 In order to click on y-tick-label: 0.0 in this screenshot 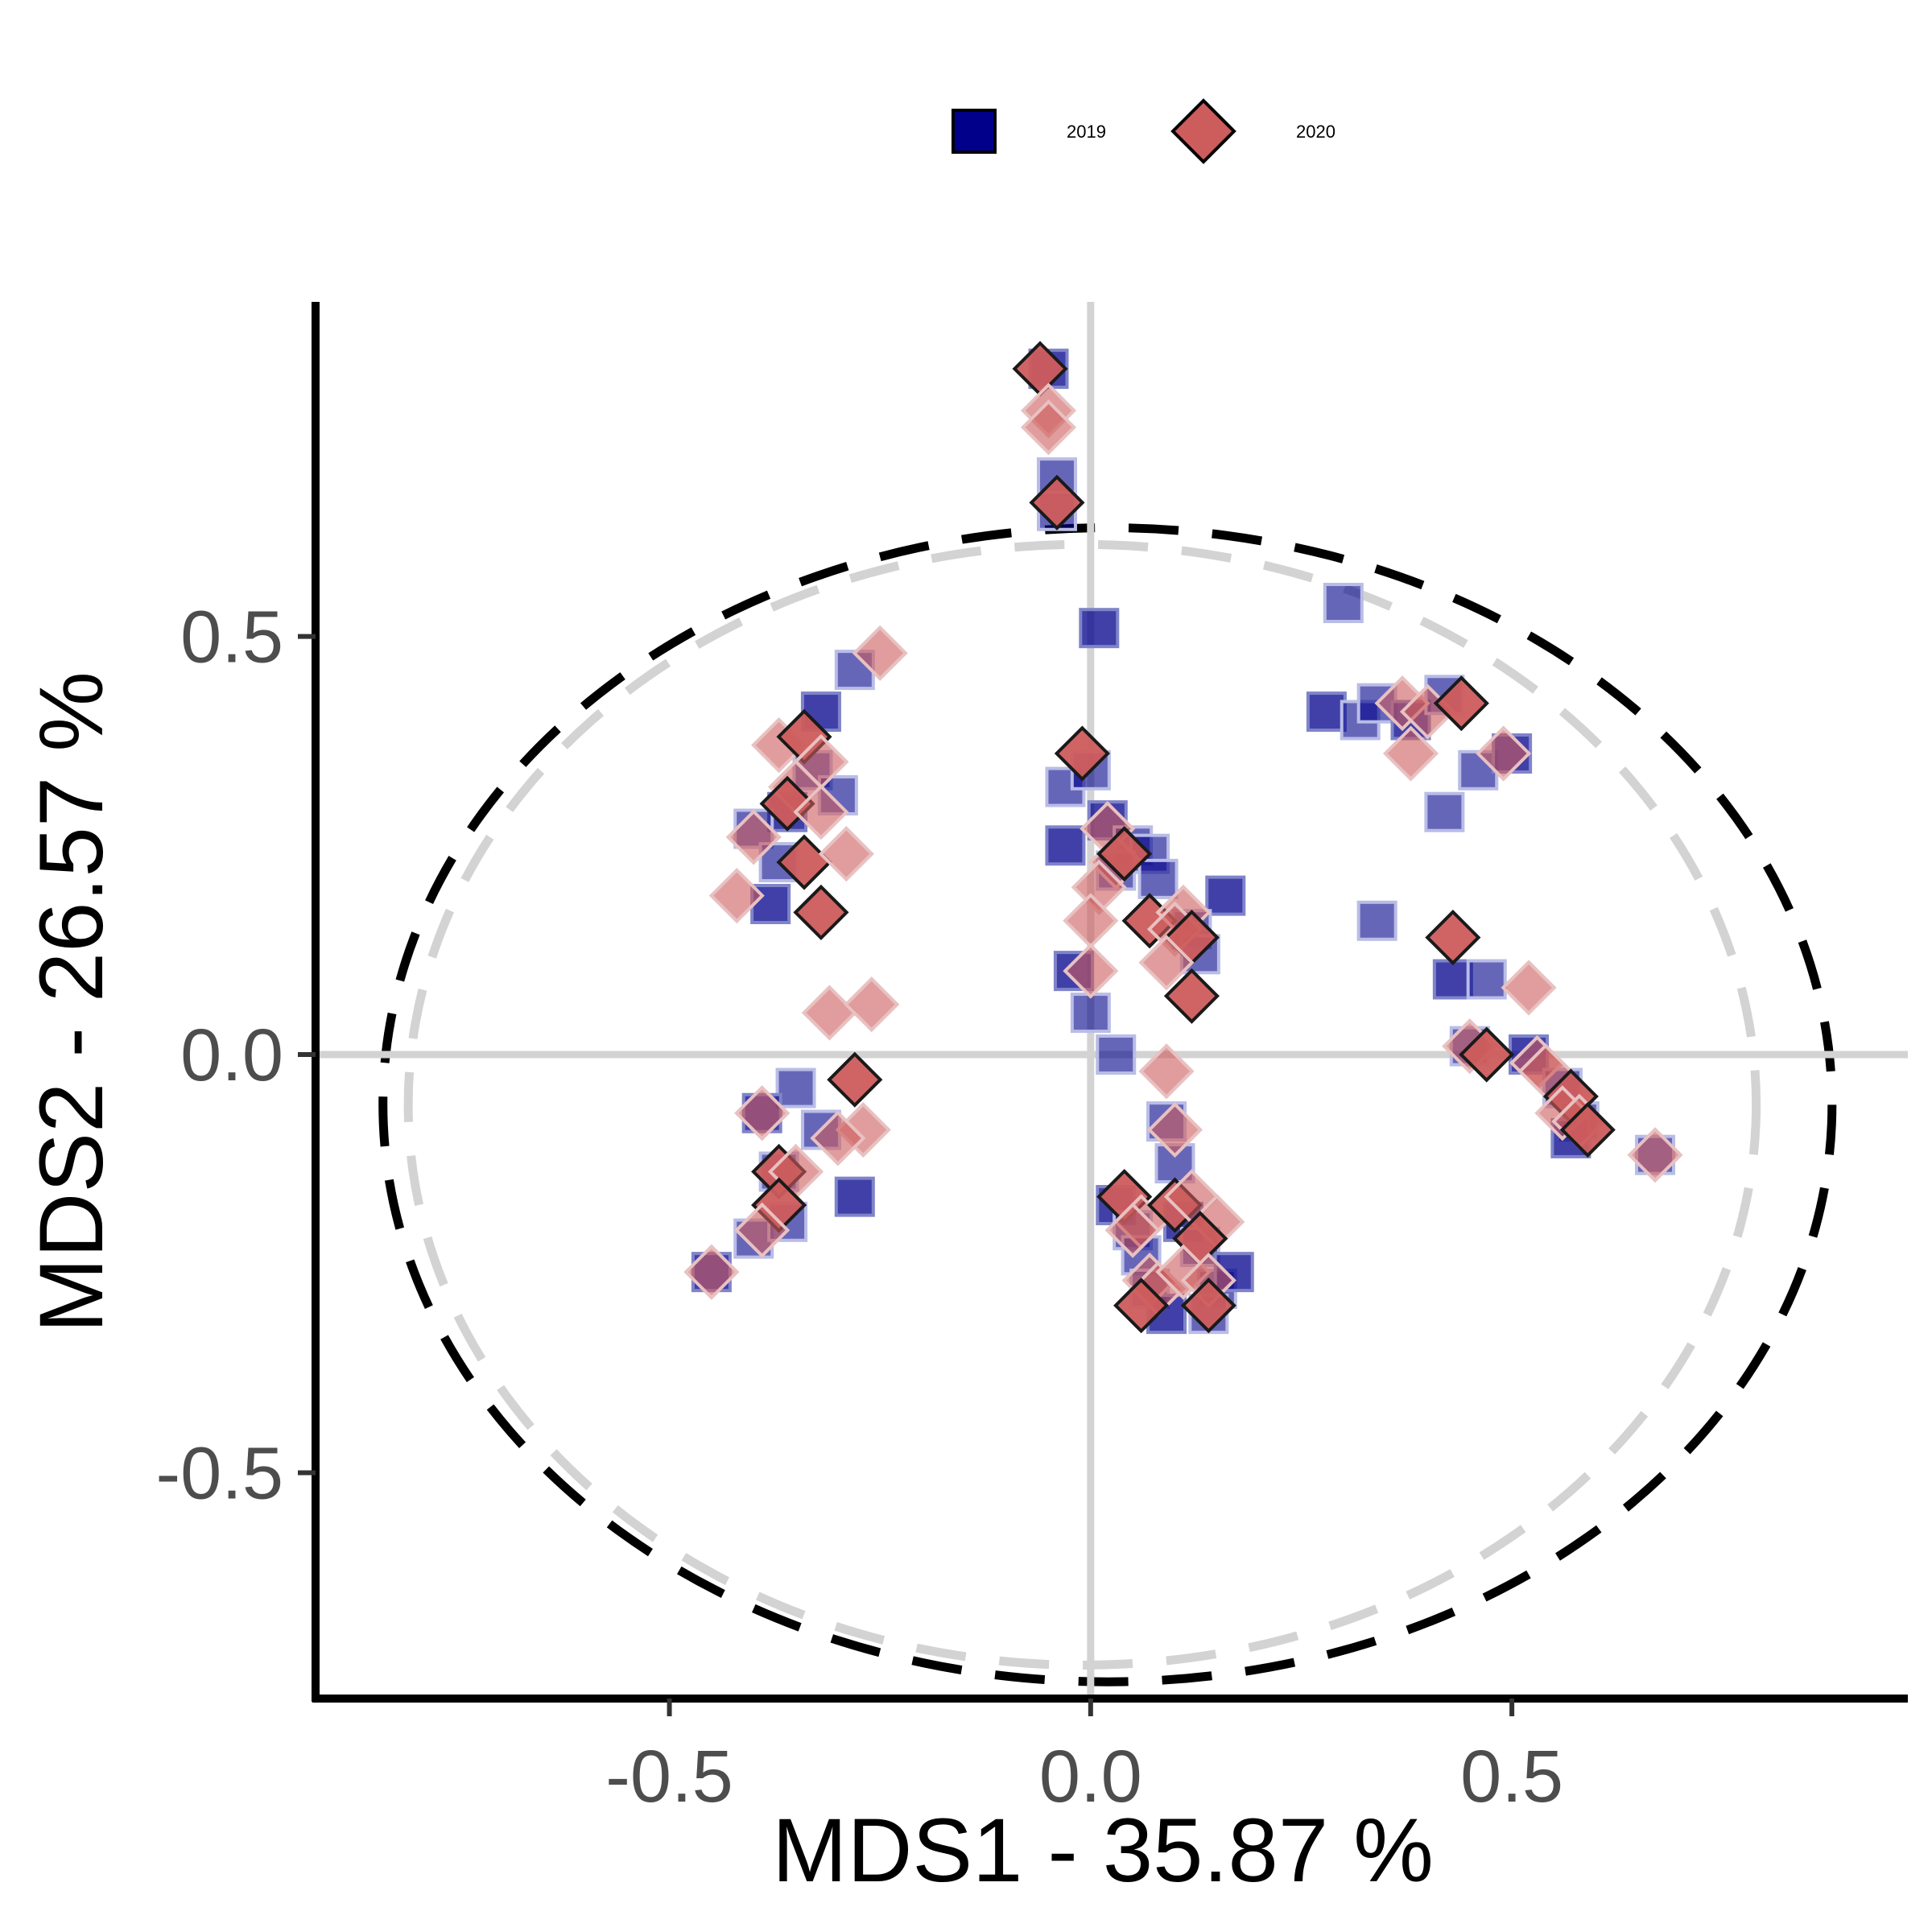, I will do `click(231, 1055)`.